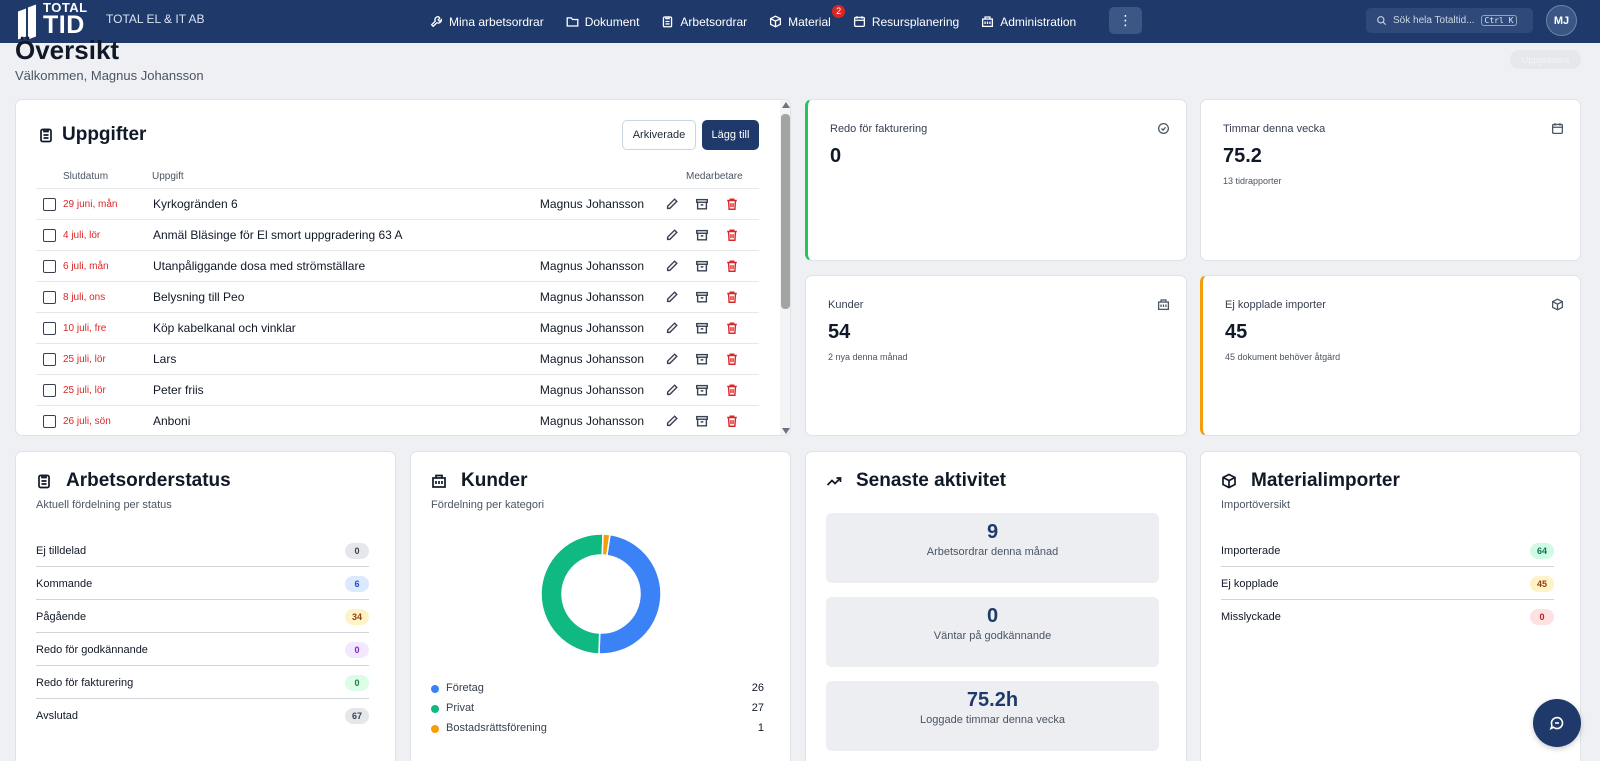 The height and width of the screenshot is (761, 1600). Describe the element at coordinates (807, 16) in the screenshot. I see `nav-material: Material 2` at that location.